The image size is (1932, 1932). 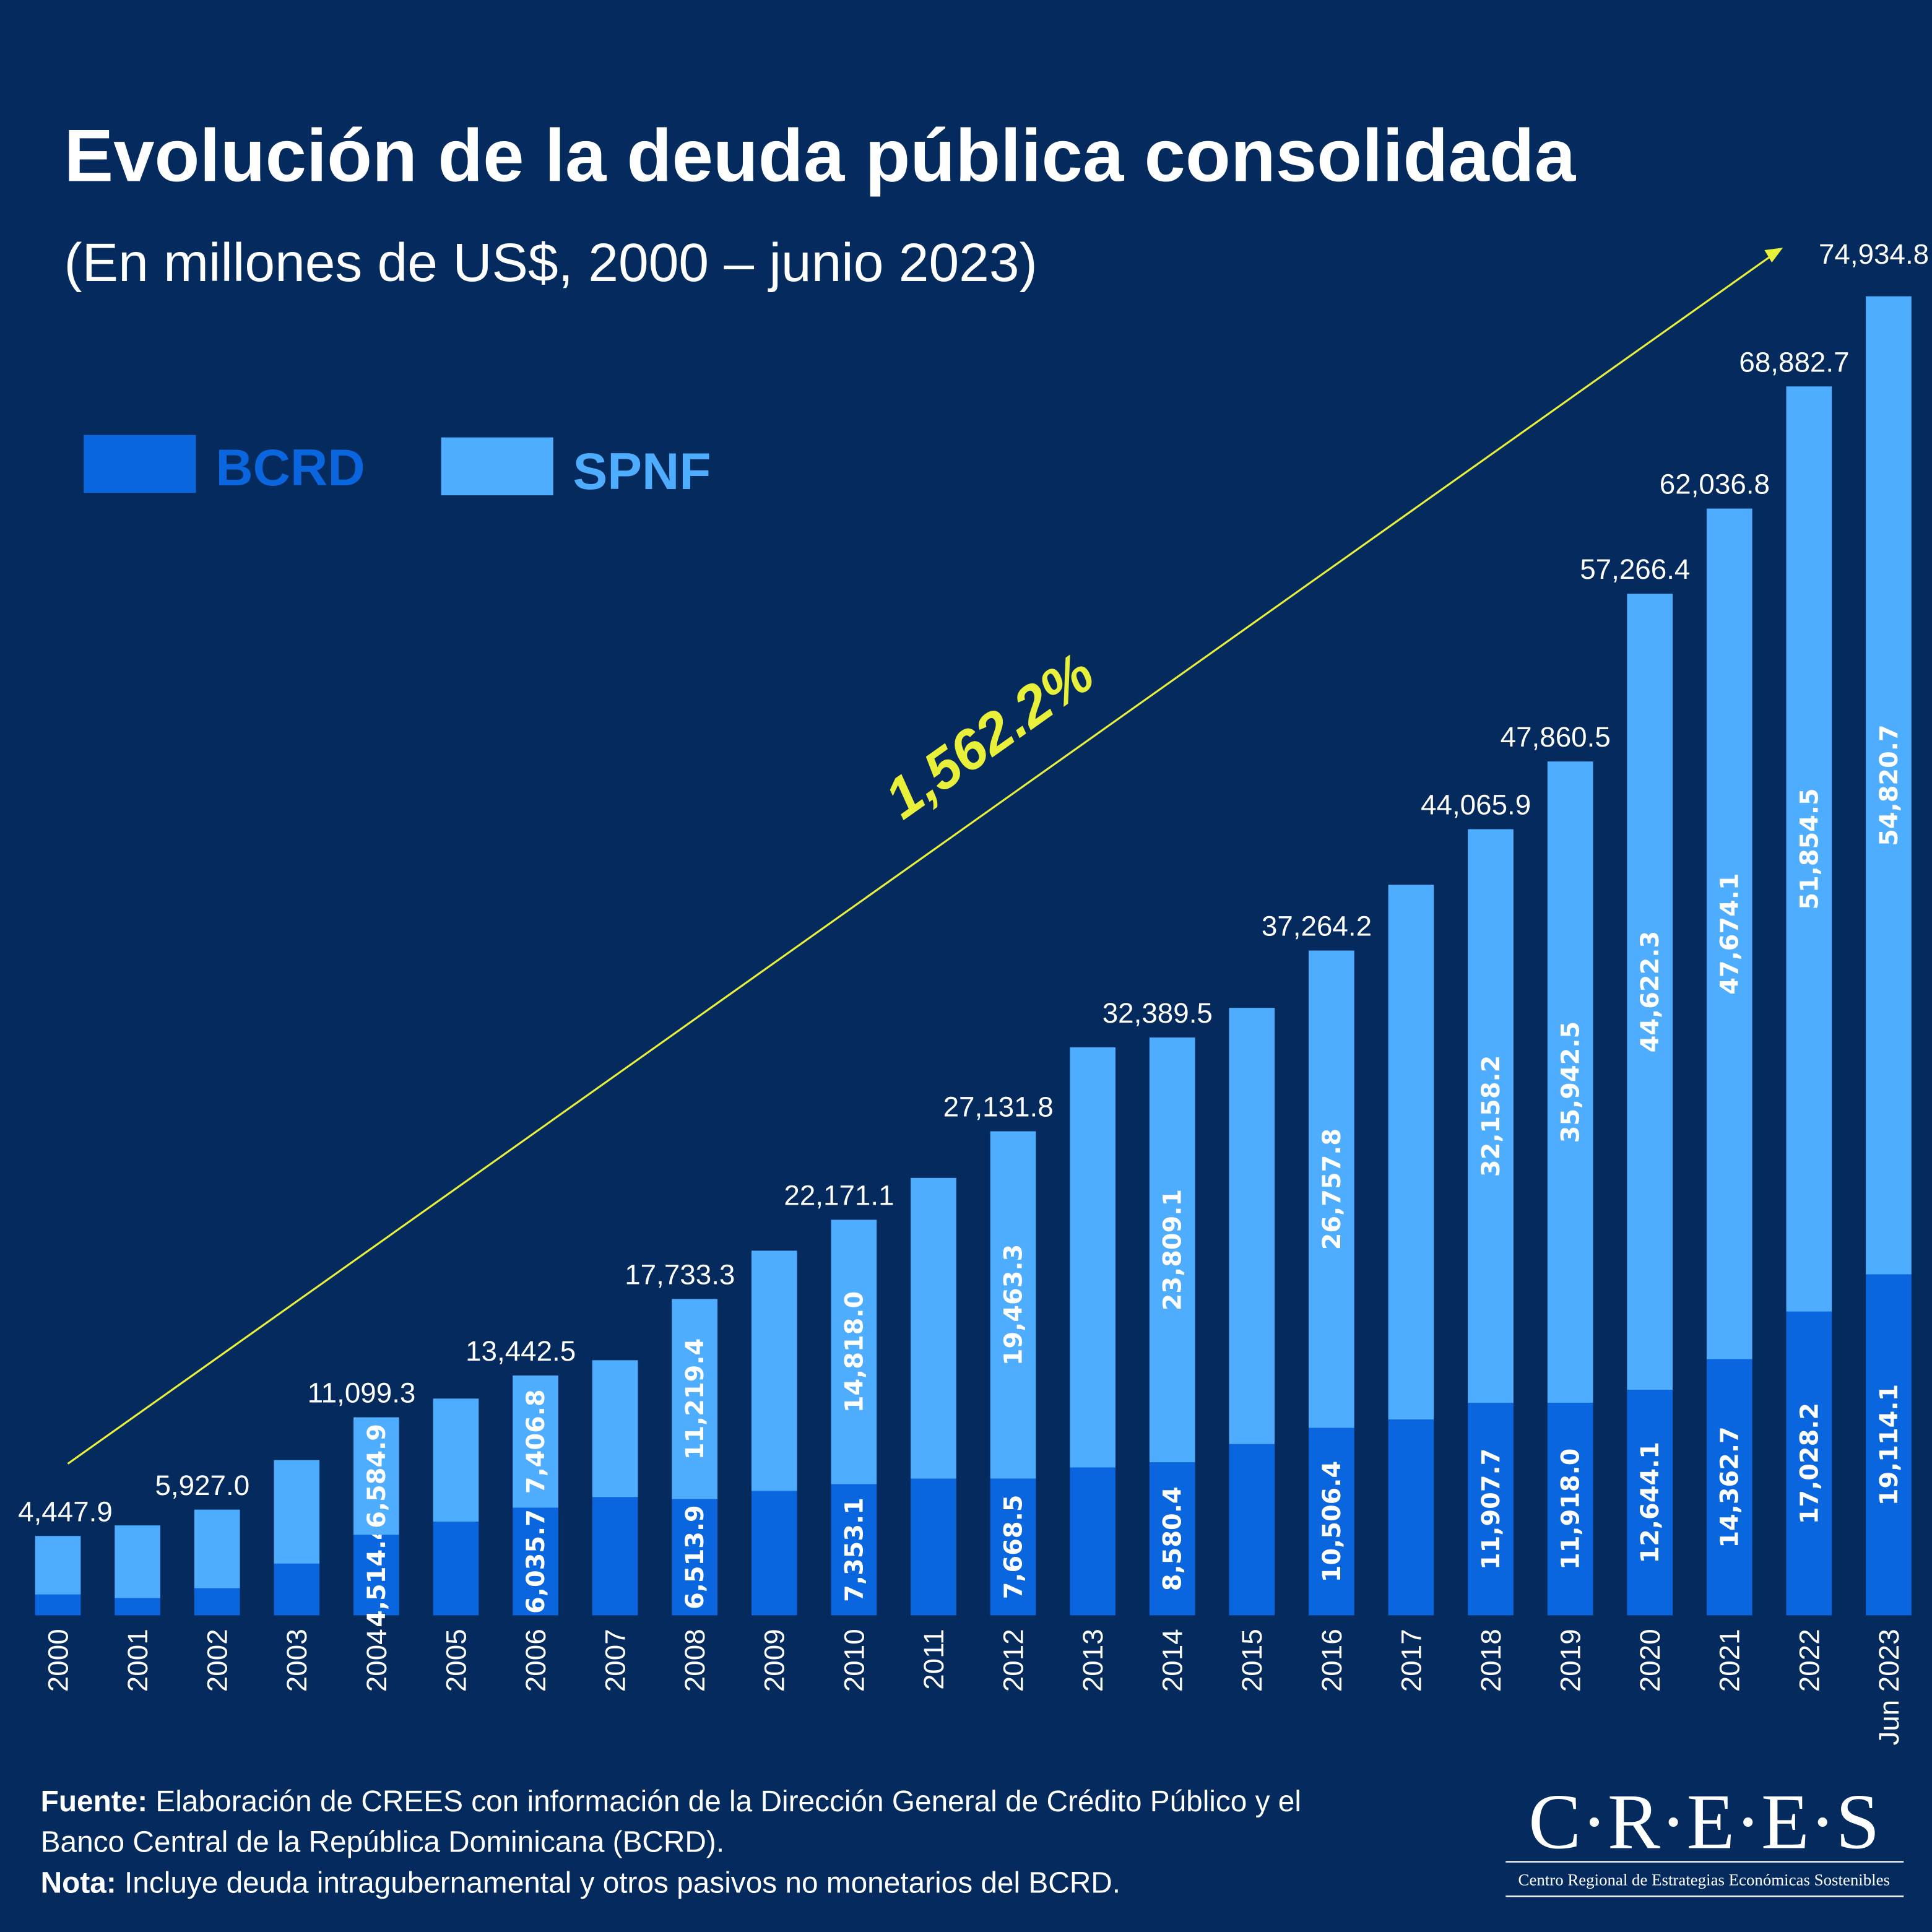 What do you see at coordinates (1703, 1822) in the screenshot?
I see `logo-wordmark: C·R·E·E·S` at bounding box center [1703, 1822].